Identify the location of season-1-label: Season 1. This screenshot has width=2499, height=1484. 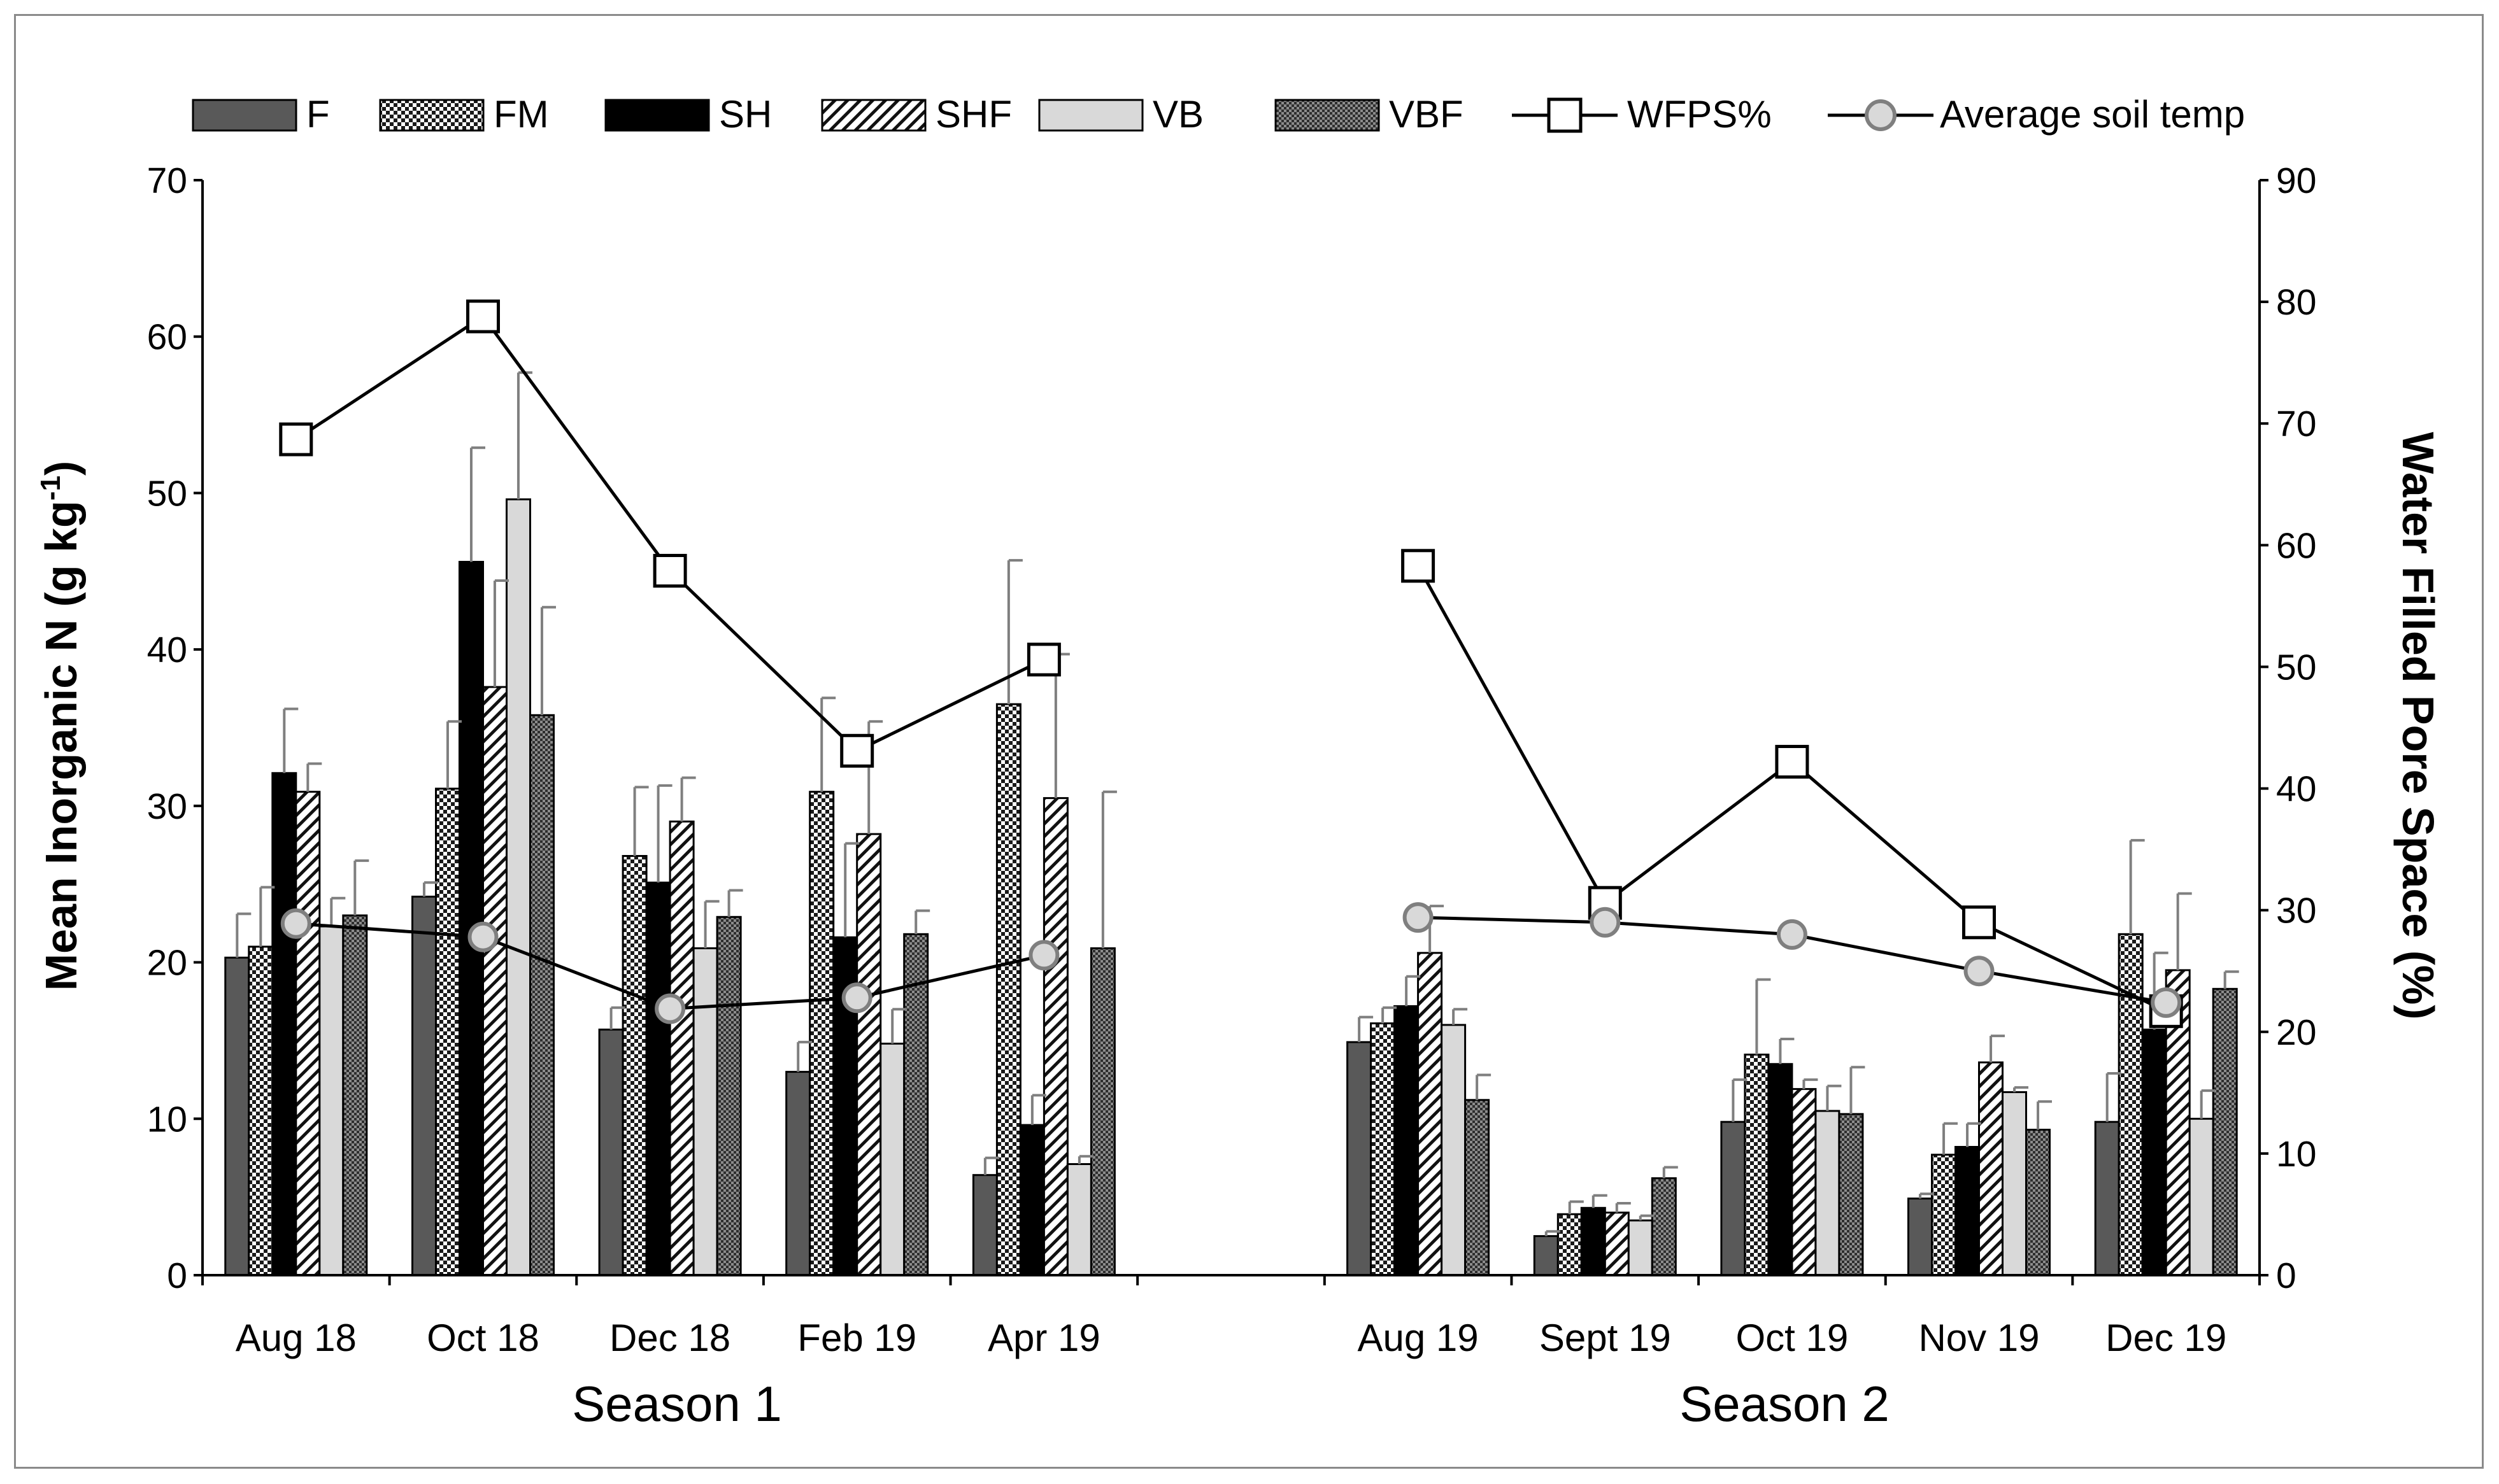
(677, 1404).